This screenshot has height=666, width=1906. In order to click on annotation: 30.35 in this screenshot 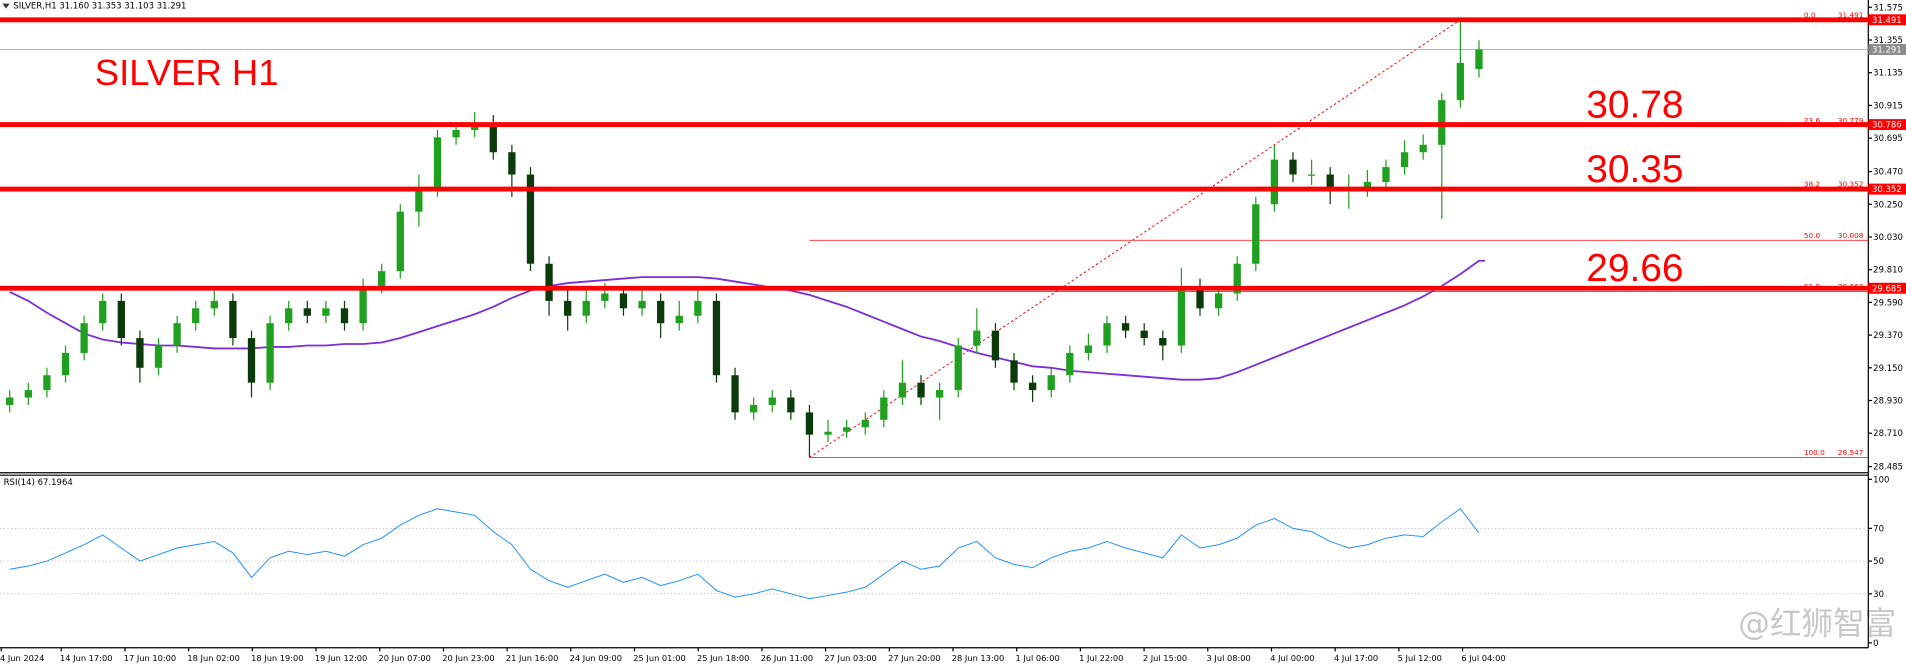, I will do `click(1634, 169)`.